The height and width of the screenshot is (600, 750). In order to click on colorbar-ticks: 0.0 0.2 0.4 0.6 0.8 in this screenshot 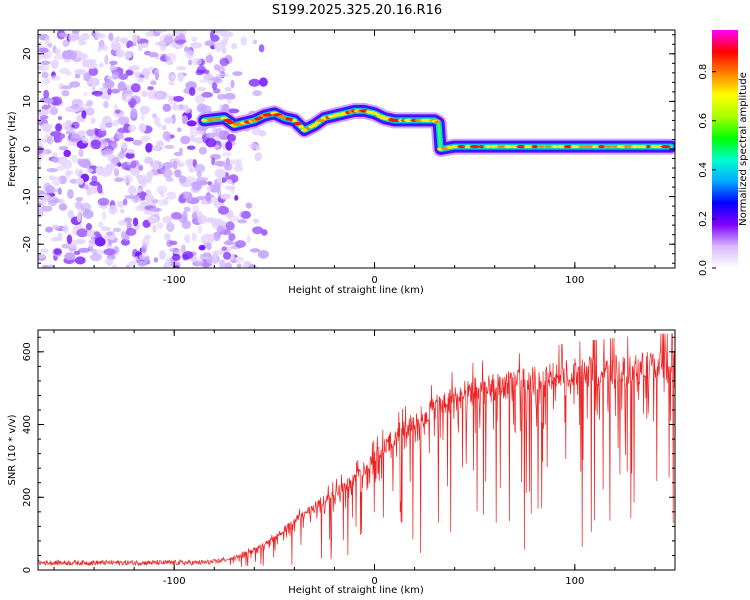, I will do `click(707, 170)`.